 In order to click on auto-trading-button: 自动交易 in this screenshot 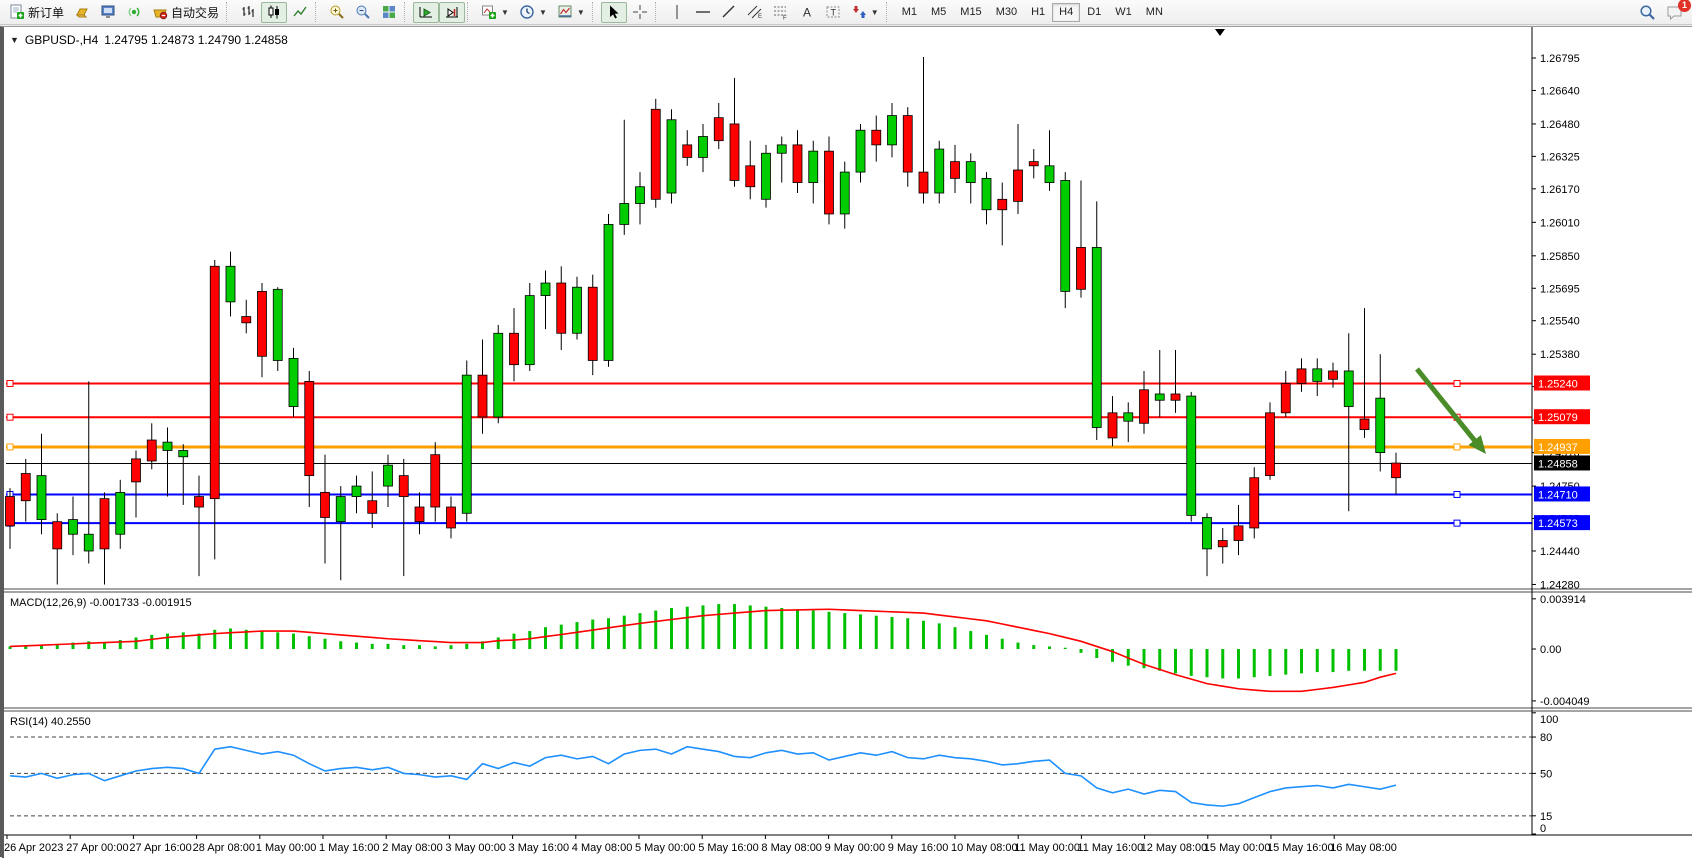, I will do `click(185, 12)`.